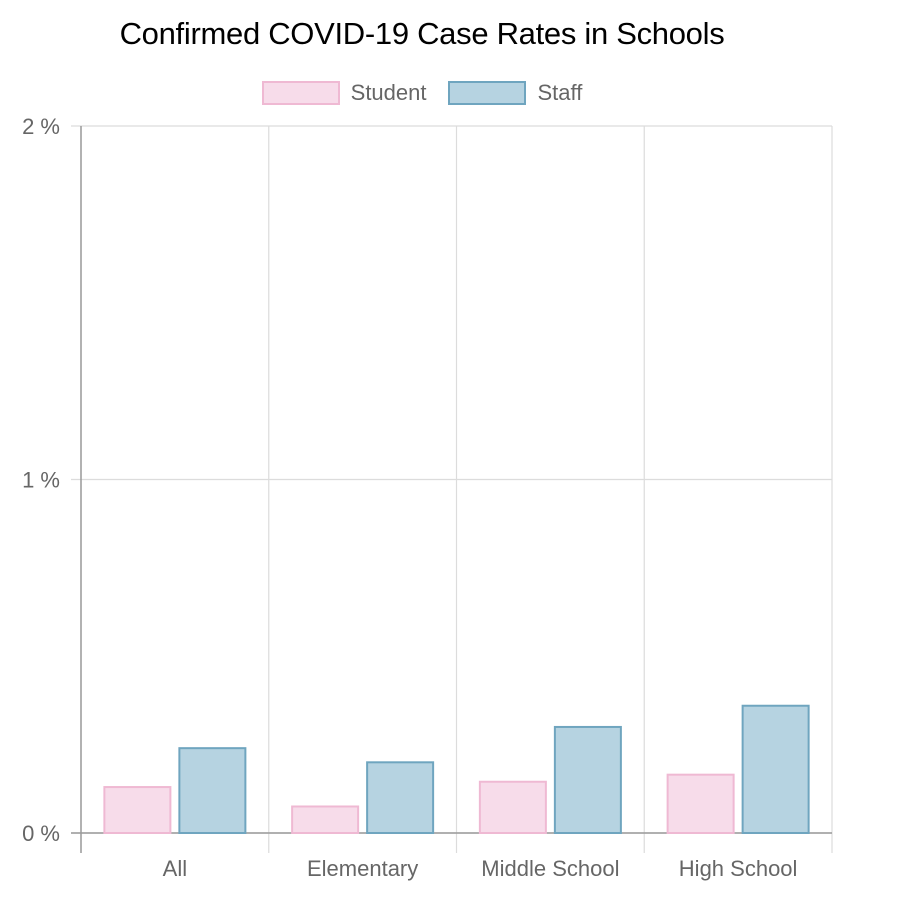 Image resolution: width=904 pixels, height=924 pixels. What do you see at coordinates (137, 810) in the screenshot?
I see `bar-student-all` at bounding box center [137, 810].